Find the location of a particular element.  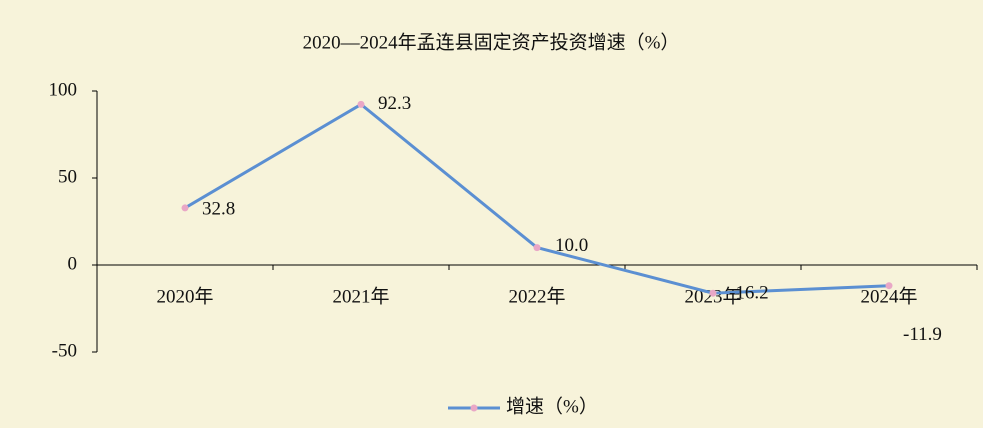

data-label: 32.8 is located at coordinates (218, 208).